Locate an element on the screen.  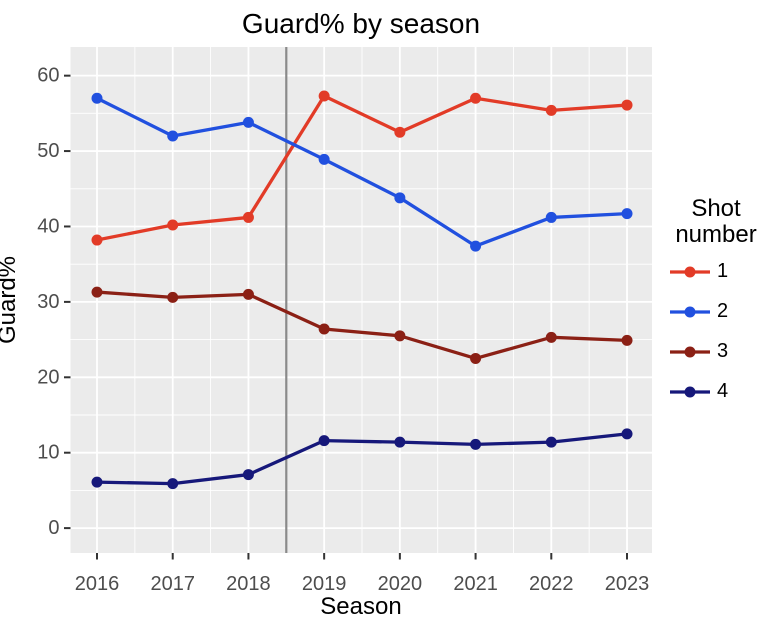
legend-item-1: 1 is located at coordinates (719, 271).